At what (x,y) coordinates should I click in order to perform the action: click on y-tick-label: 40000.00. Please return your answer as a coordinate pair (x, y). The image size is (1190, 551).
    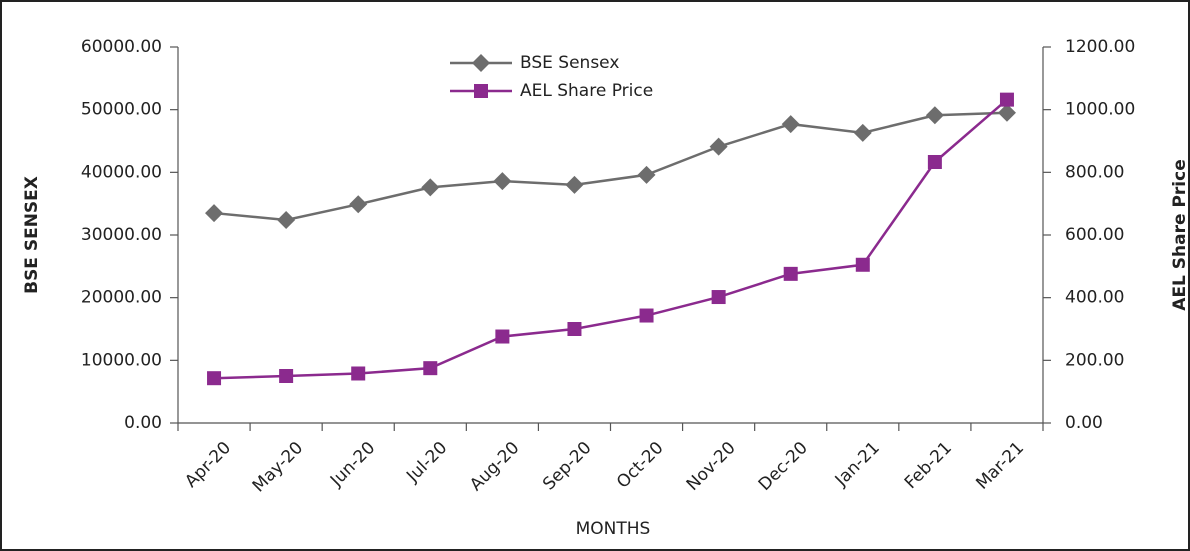
    Looking at the image, I should click on (121, 172).